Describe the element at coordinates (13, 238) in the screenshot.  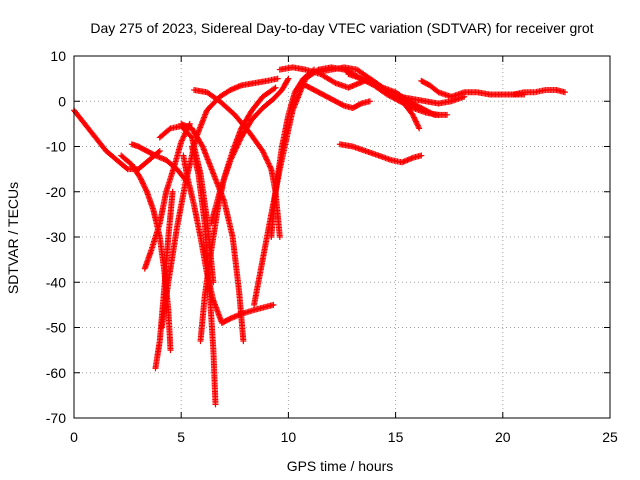
I see `y-axis-title: SDTVAR / TECUs` at that location.